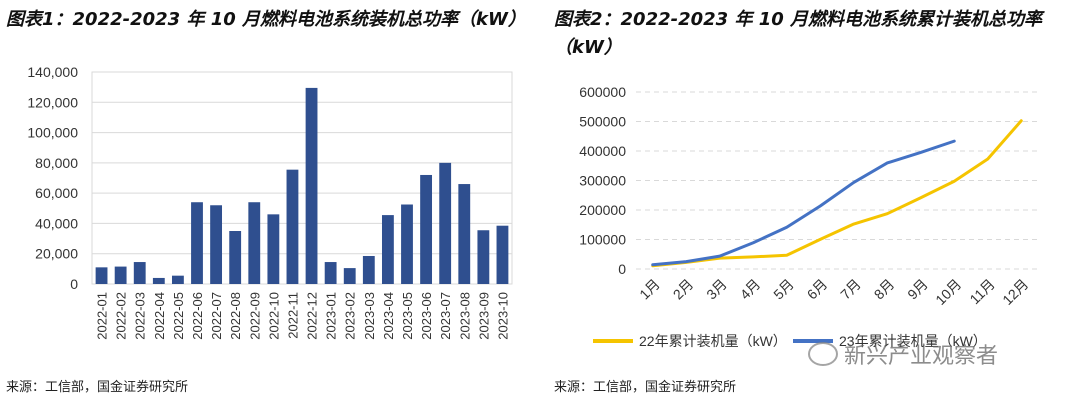 This screenshot has width=1080, height=401. Describe the element at coordinates (823, 354) in the screenshot. I see `wechat-icon` at that location.